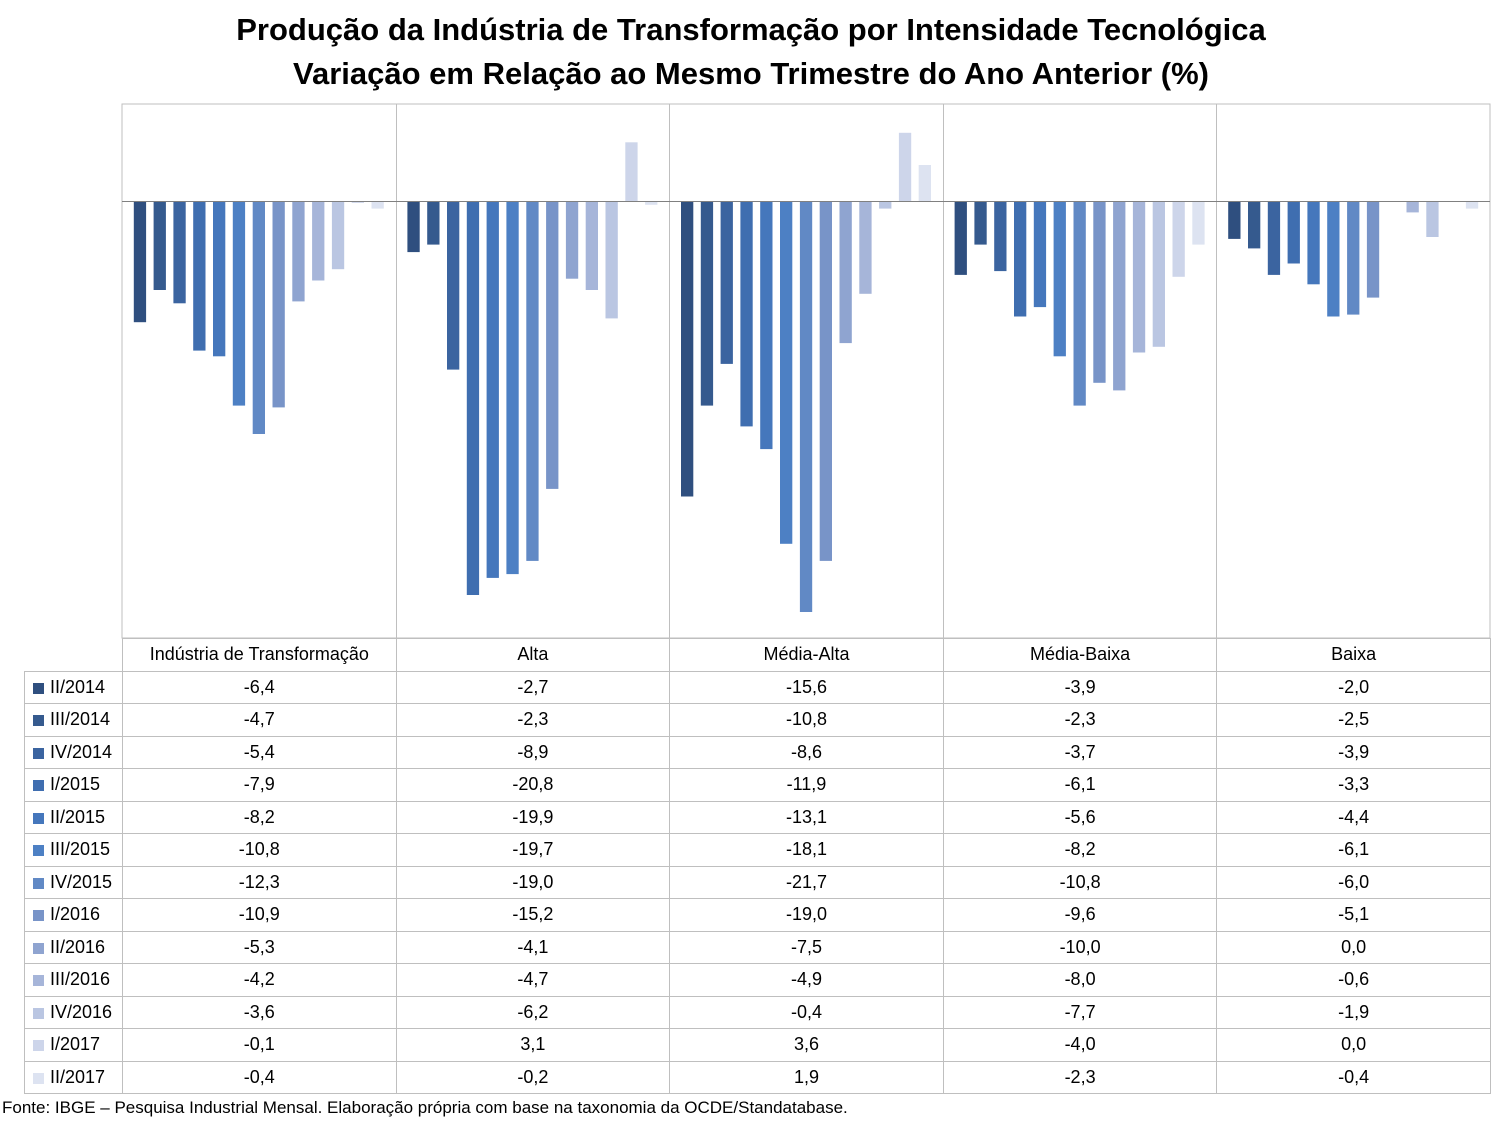 This screenshot has width=1502, height=1122. What do you see at coordinates (1080, 1045) in the screenshot?
I see `data-value-cell: -4,0` at bounding box center [1080, 1045].